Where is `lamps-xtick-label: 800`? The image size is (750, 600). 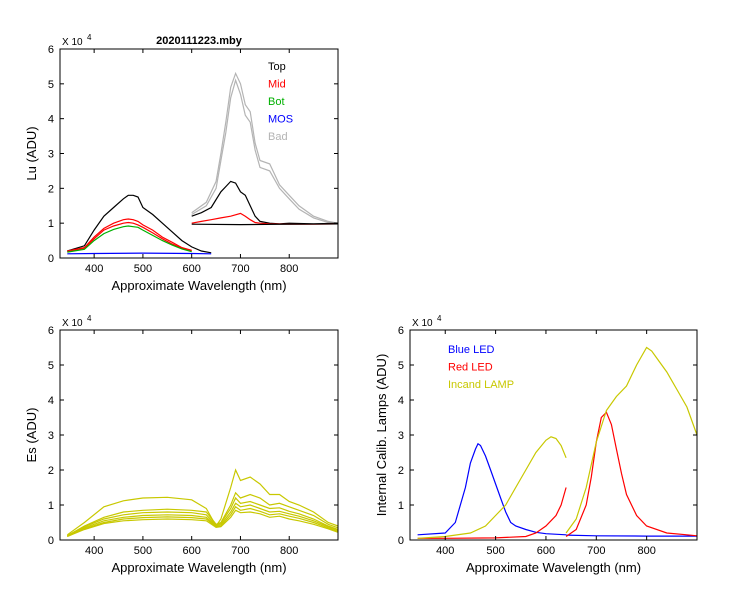 lamps-xtick-label: 800 is located at coordinates (646, 551).